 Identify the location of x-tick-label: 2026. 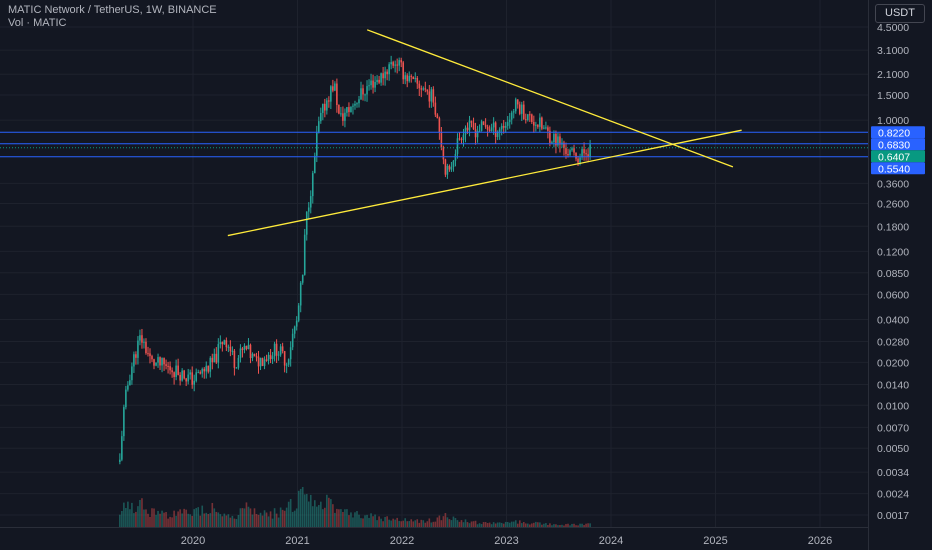
(820, 541).